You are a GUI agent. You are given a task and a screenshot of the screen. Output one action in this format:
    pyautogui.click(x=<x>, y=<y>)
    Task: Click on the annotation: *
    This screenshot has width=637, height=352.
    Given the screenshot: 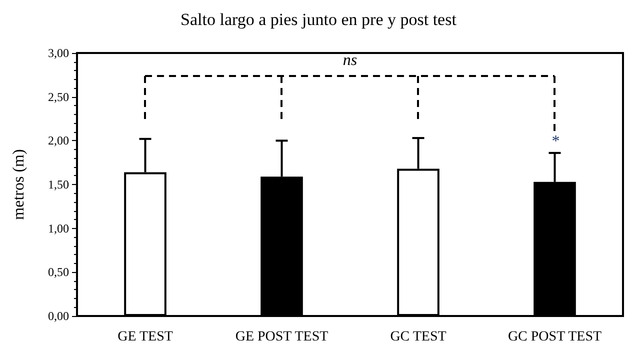 What is the action you would take?
    pyautogui.click(x=556, y=141)
    